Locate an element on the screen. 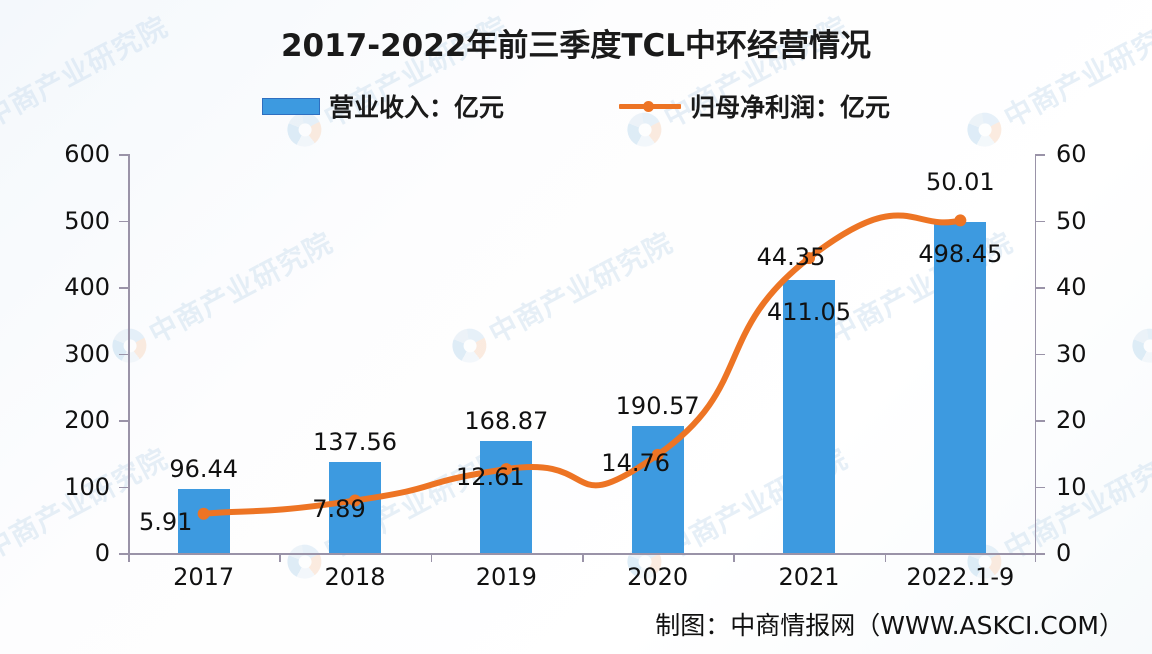 The image size is (1152, 654). y-axis-right-tick-label: 10 is located at coordinates (1071, 486).